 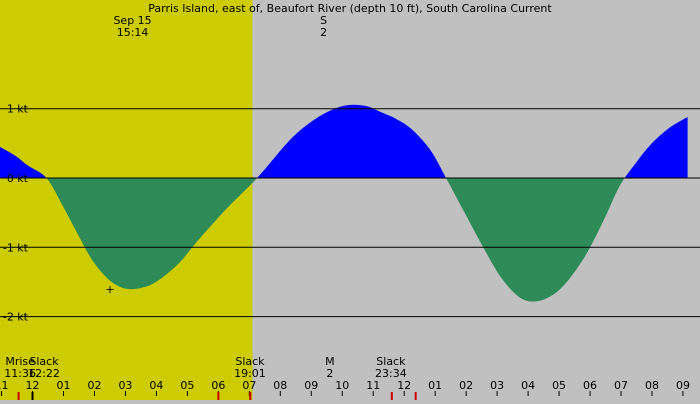 I want to click on event-time: 23:34, so click(x=391, y=373).